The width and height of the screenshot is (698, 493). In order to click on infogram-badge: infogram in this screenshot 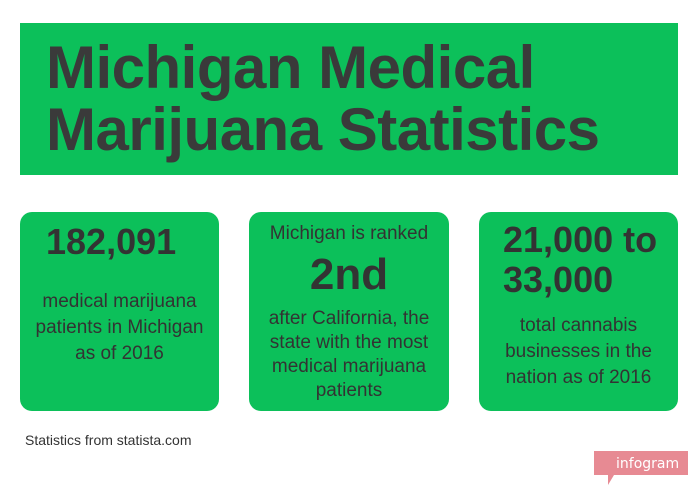, I will do `click(641, 468)`.